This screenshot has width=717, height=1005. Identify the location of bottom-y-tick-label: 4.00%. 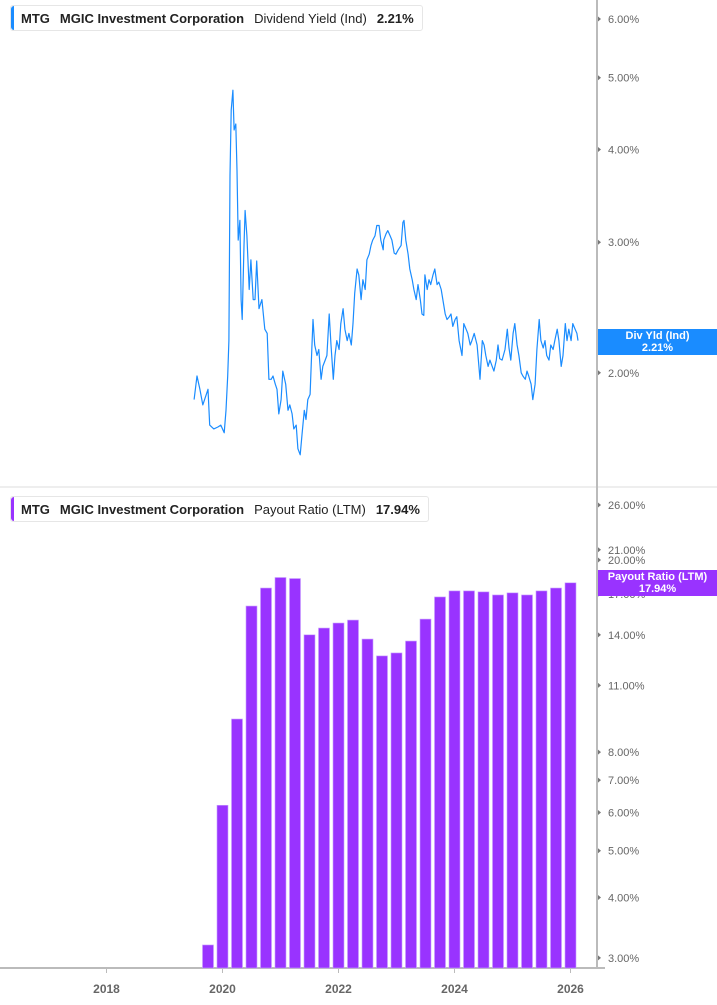
(623, 899).